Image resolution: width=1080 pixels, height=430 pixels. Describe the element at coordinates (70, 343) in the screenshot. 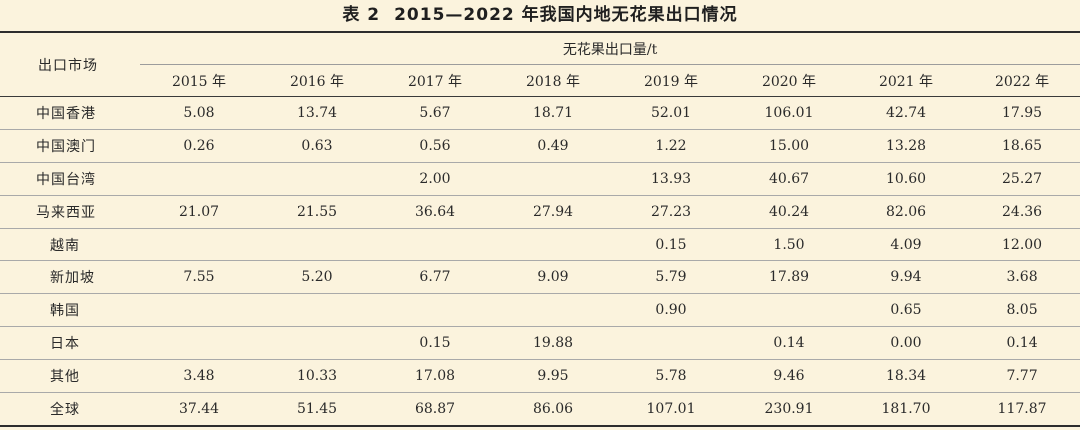

I see `market-cell: 日本` at that location.